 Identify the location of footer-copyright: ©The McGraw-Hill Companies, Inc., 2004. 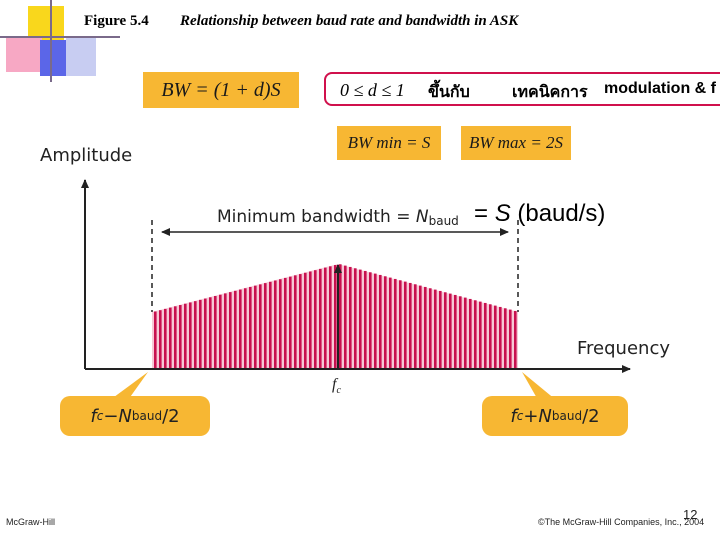
(621, 522).